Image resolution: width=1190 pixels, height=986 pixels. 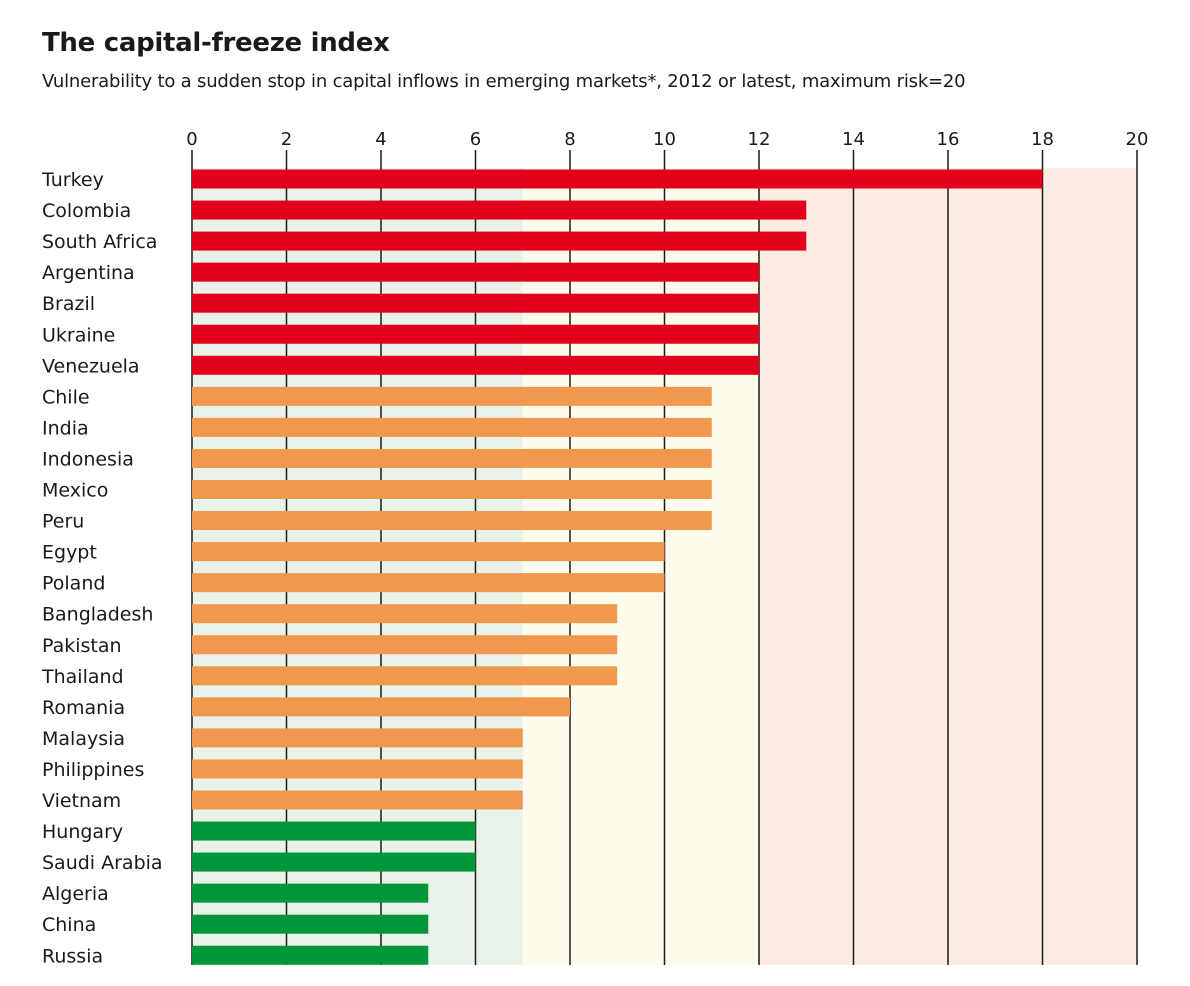 What do you see at coordinates (82, 832) in the screenshot?
I see `category-label: Hungary` at bounding box center [82, 832].